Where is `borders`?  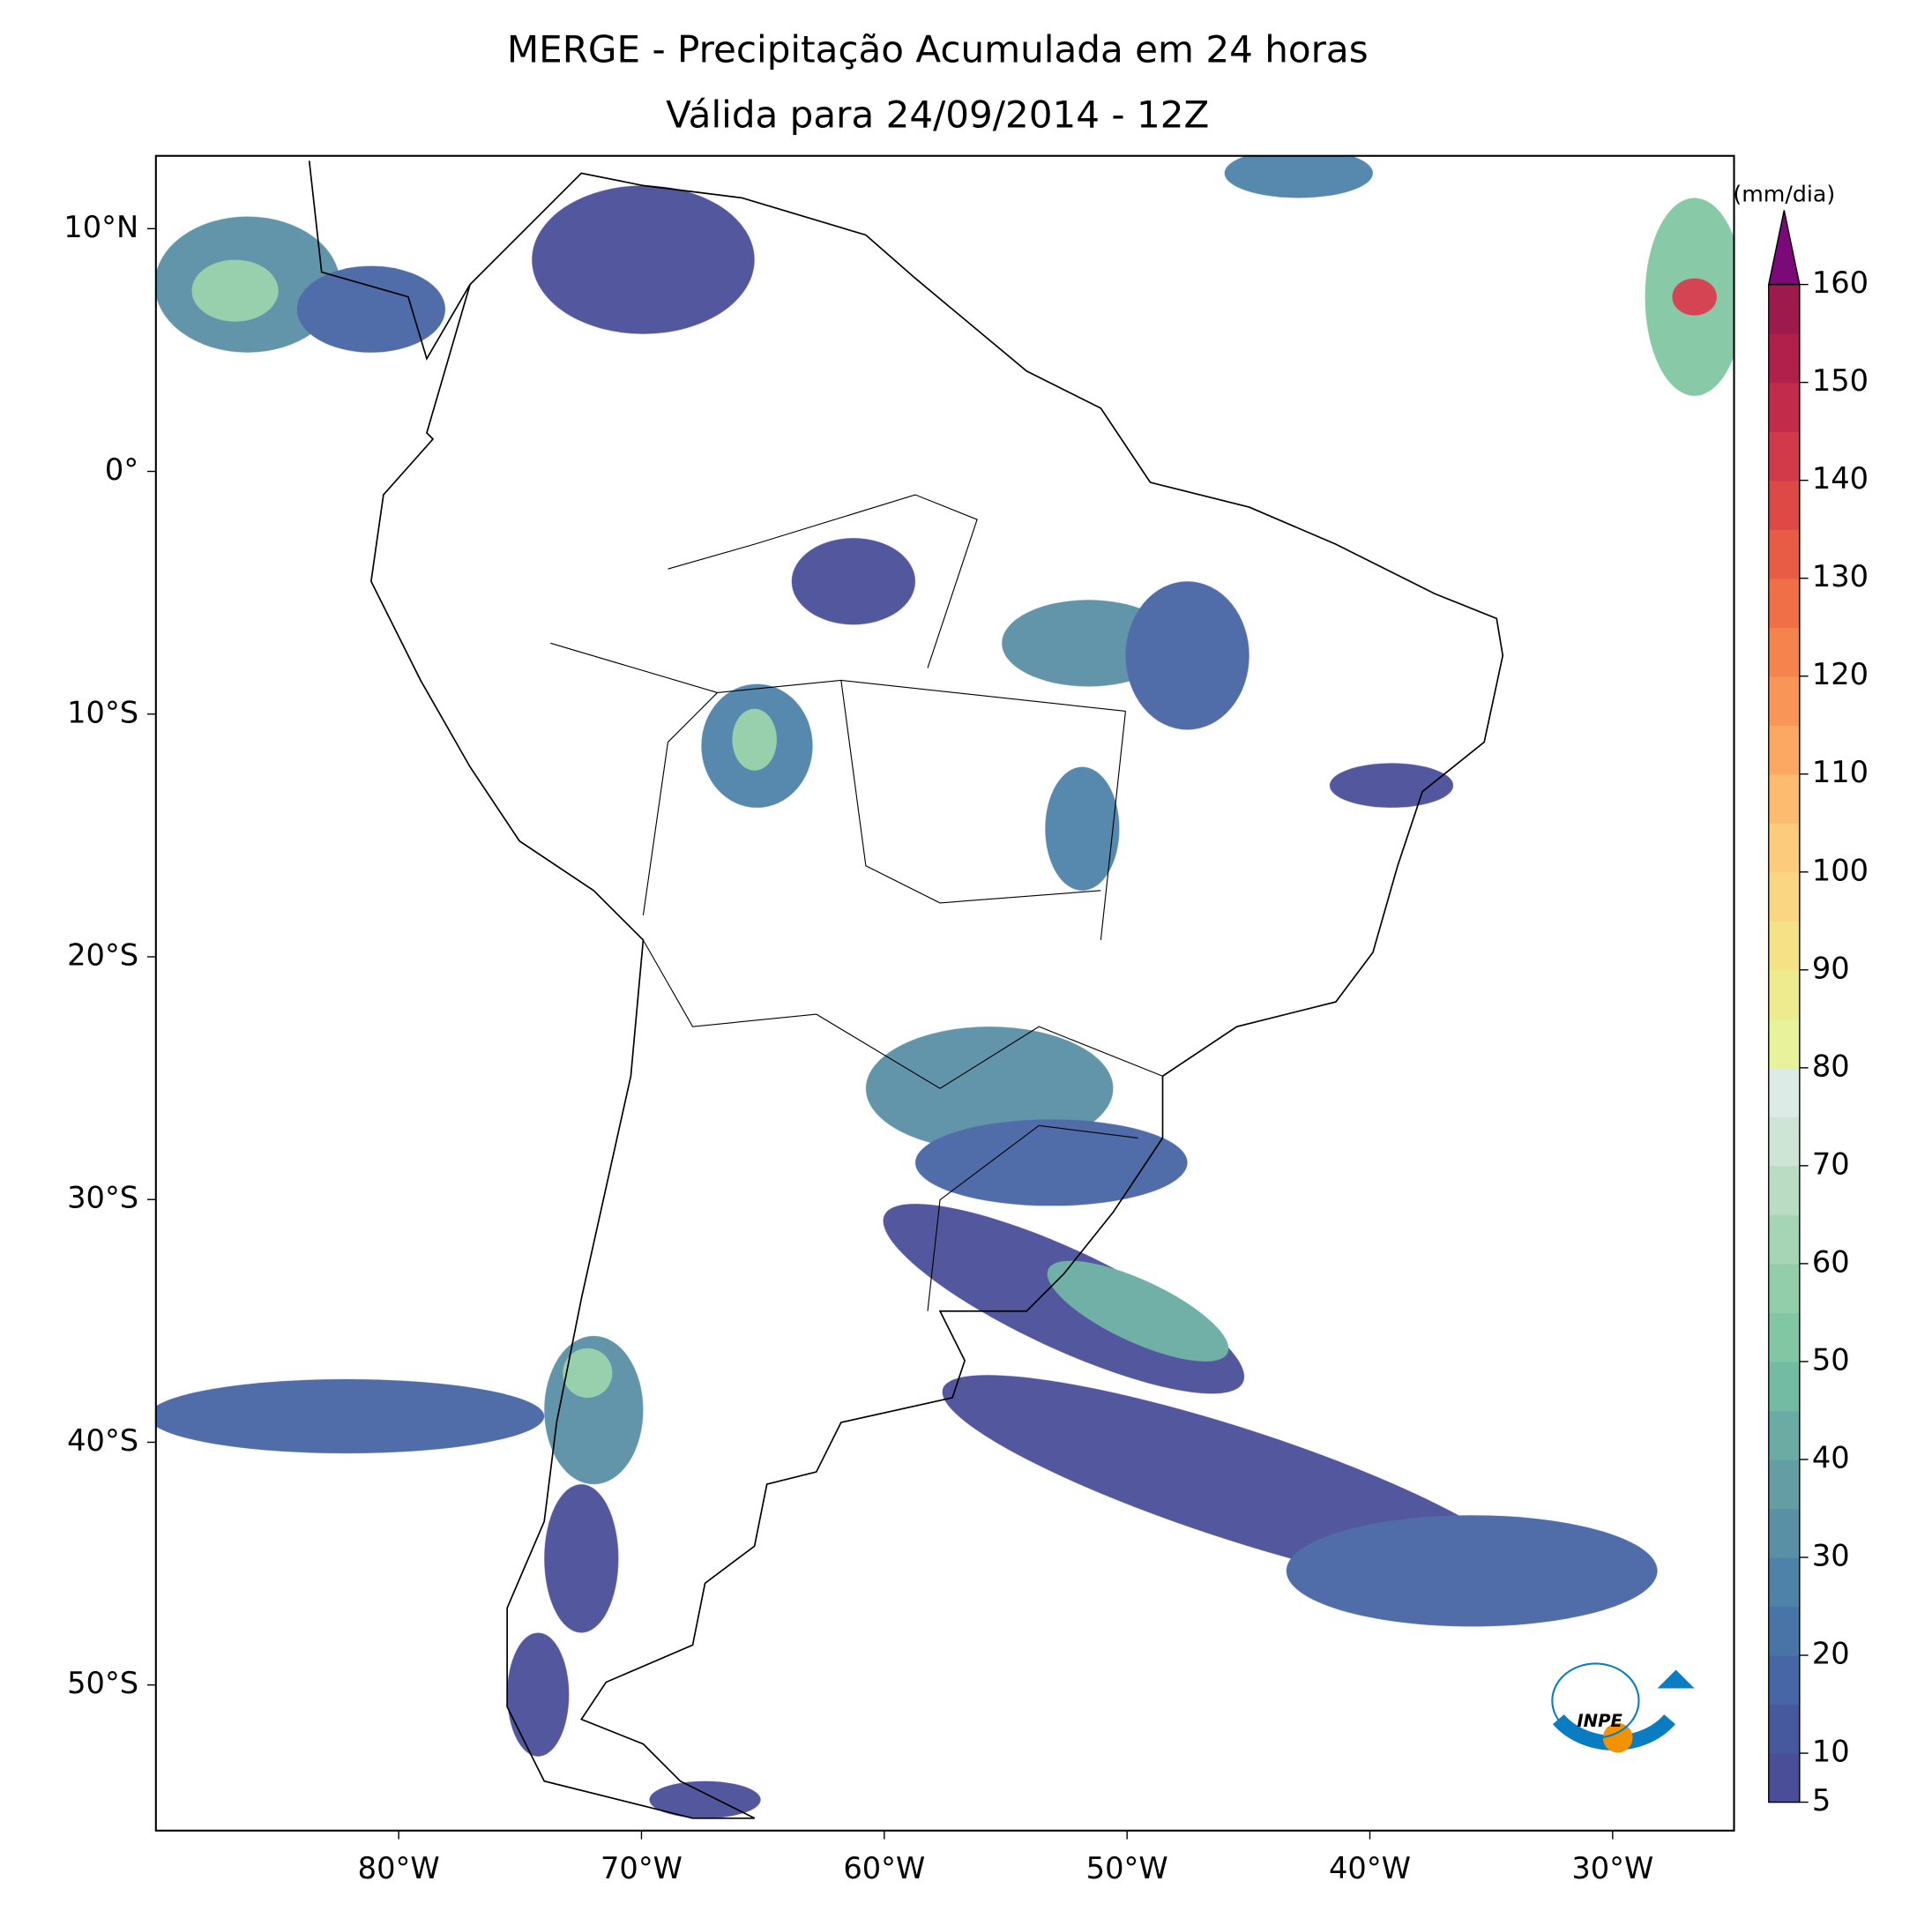 borders is located at coordinates (856, 903).